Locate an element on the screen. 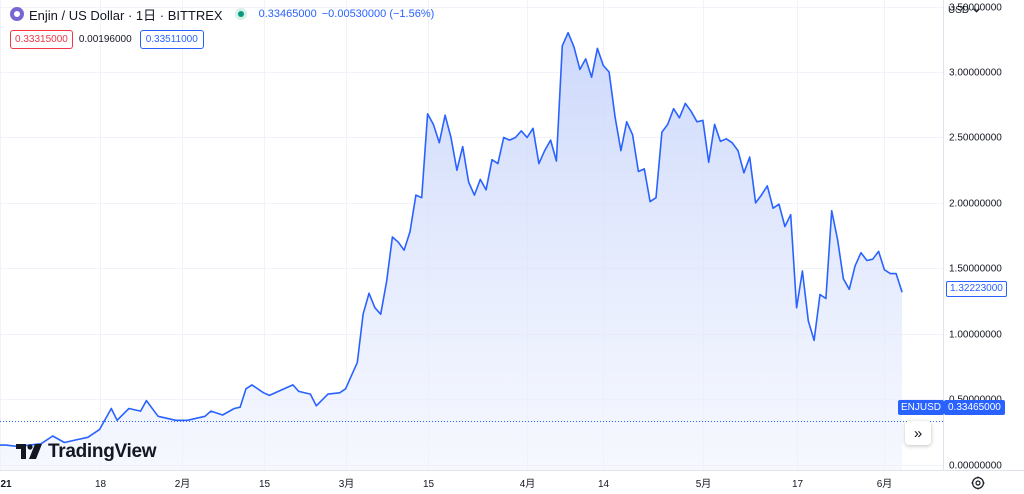 The height and width of the screenshot is (494, 1024). y-tick-label: 1.50000000 is located at coordinates (975, 269).